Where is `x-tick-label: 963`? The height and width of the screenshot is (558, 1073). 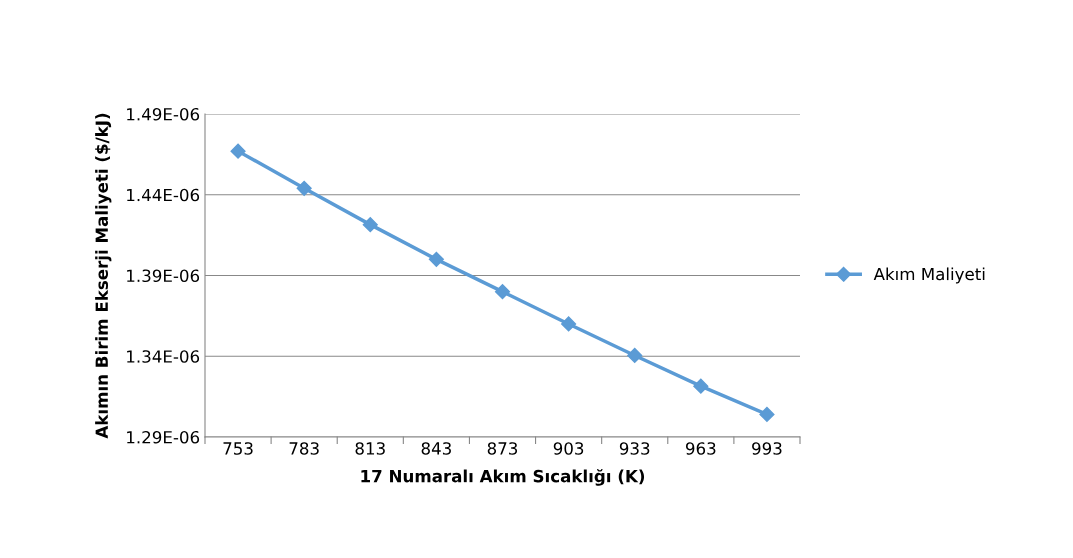
x-tick-label: 963 is located at coordinates (700, 448).